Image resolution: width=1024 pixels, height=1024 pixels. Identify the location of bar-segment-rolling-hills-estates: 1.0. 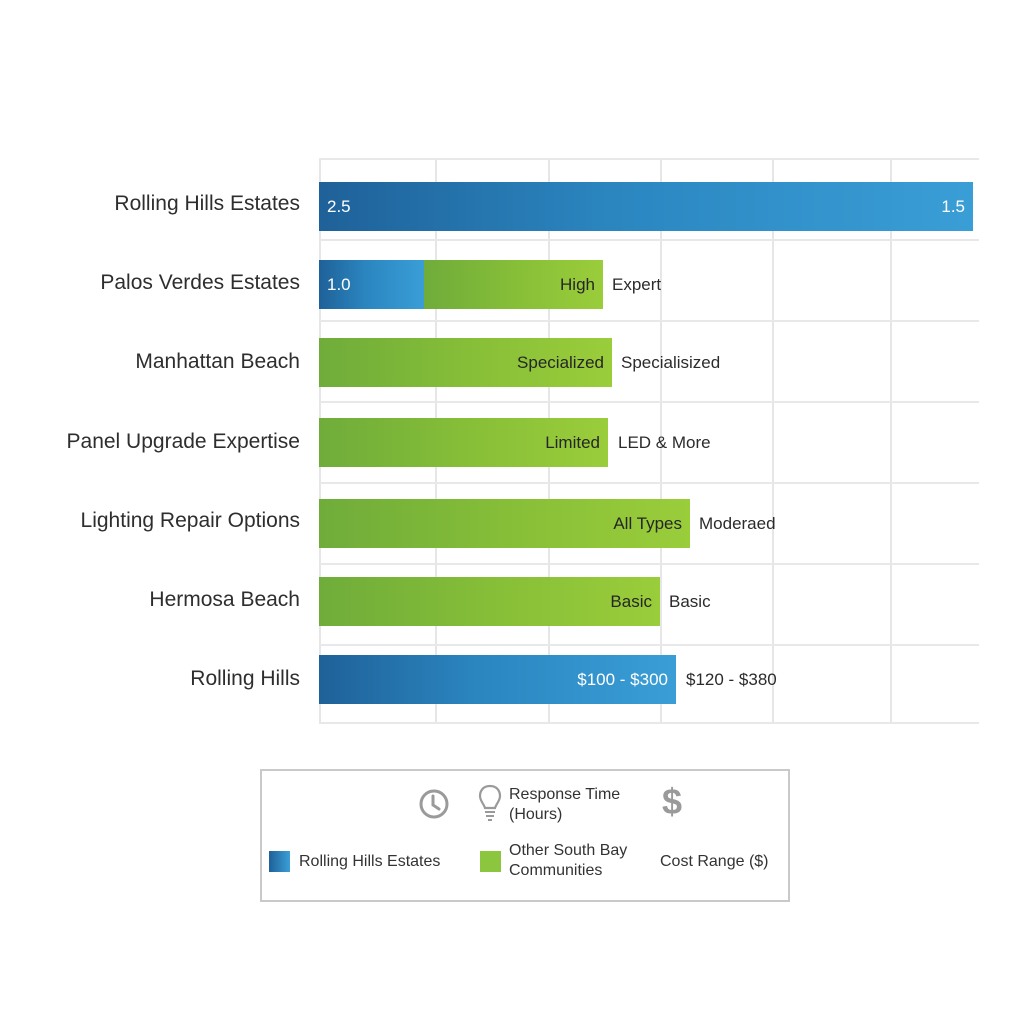
(371, 284).